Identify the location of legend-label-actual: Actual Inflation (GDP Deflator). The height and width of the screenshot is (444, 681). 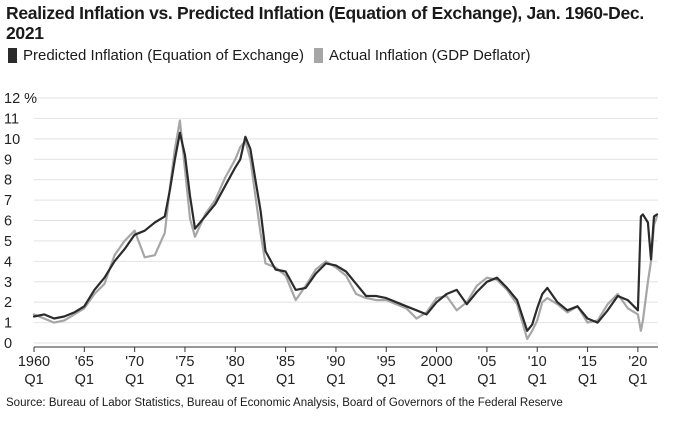
(430, 55).